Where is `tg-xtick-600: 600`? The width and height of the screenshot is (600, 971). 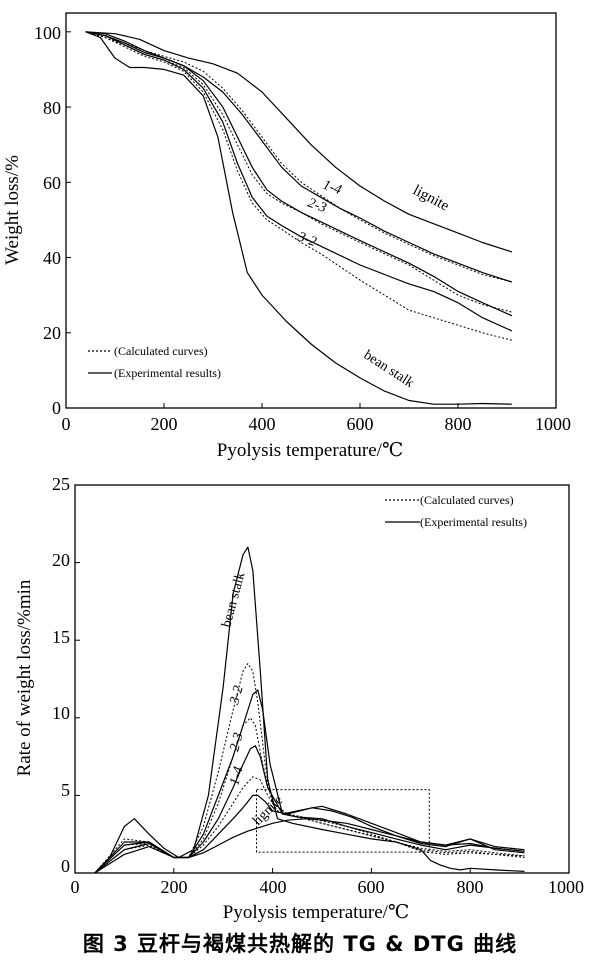 tg-xtick-600: 600 is located at coordinates (360, 424).